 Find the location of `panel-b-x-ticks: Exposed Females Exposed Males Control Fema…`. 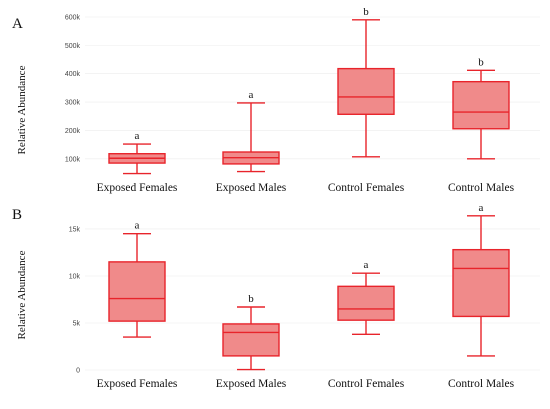

panel-b-x-ticks: Exposed Females Exposed Males Control Fema… is located at coordinates (306, 384).